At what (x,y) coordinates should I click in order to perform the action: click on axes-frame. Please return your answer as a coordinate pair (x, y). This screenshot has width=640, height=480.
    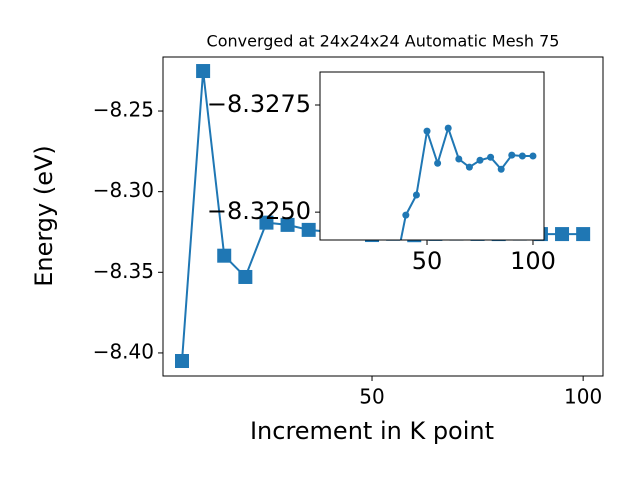
    Looking at the image, I should click on (432, 156).